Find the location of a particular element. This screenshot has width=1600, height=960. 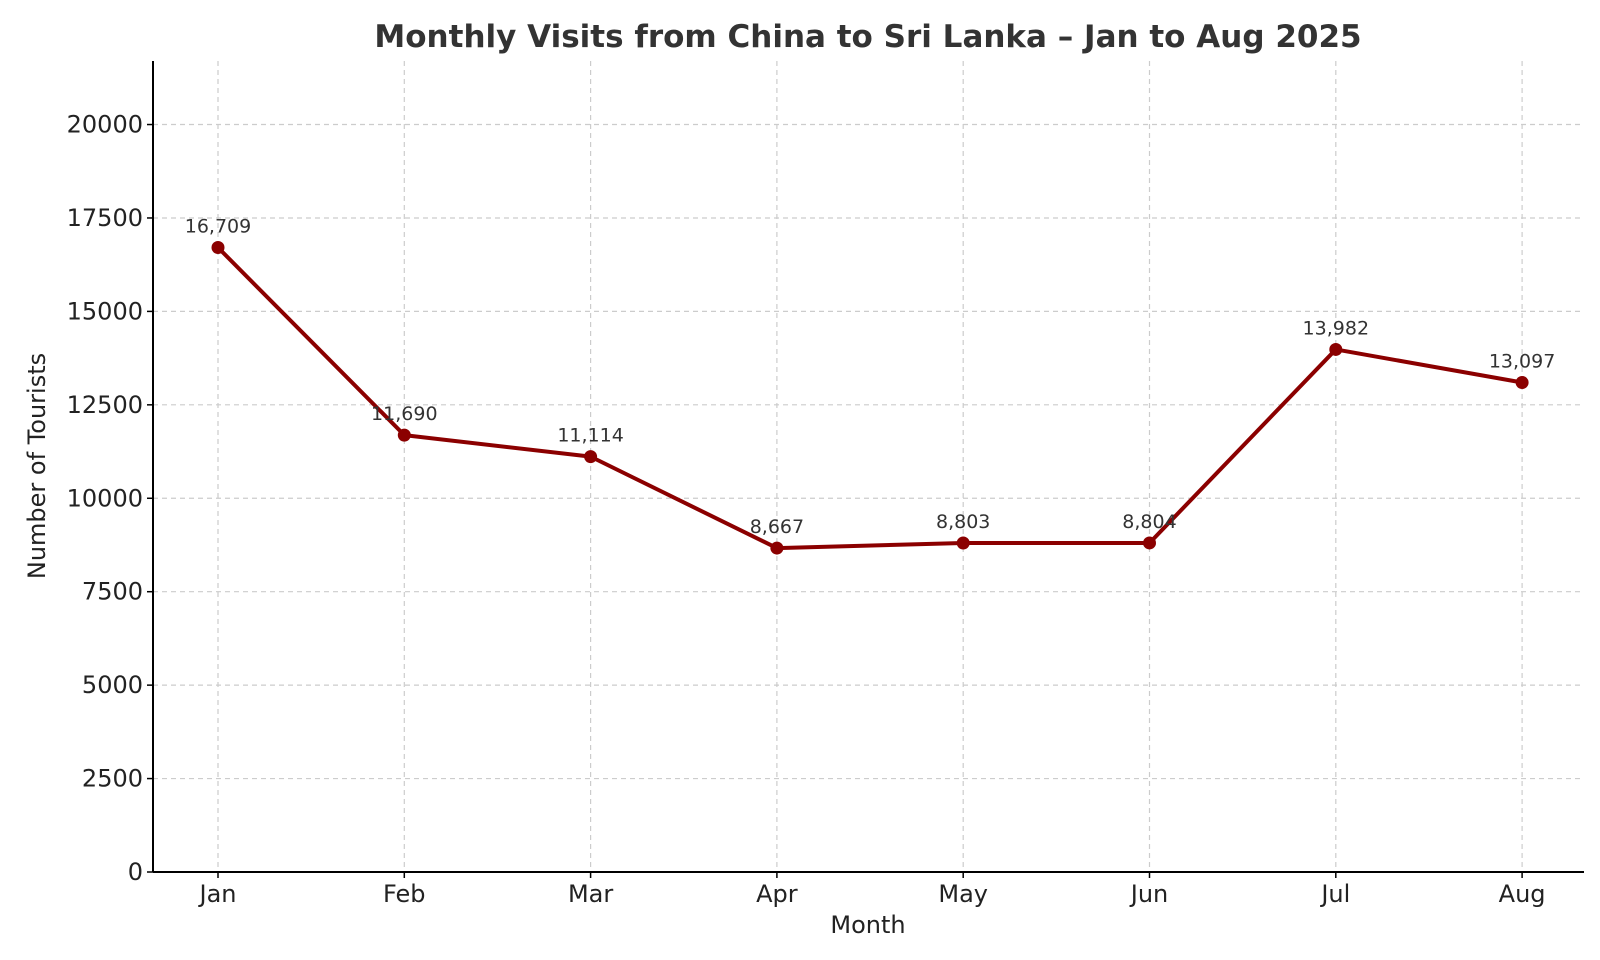

x-tick-label: Jul is located at coordinates (1334, 894).